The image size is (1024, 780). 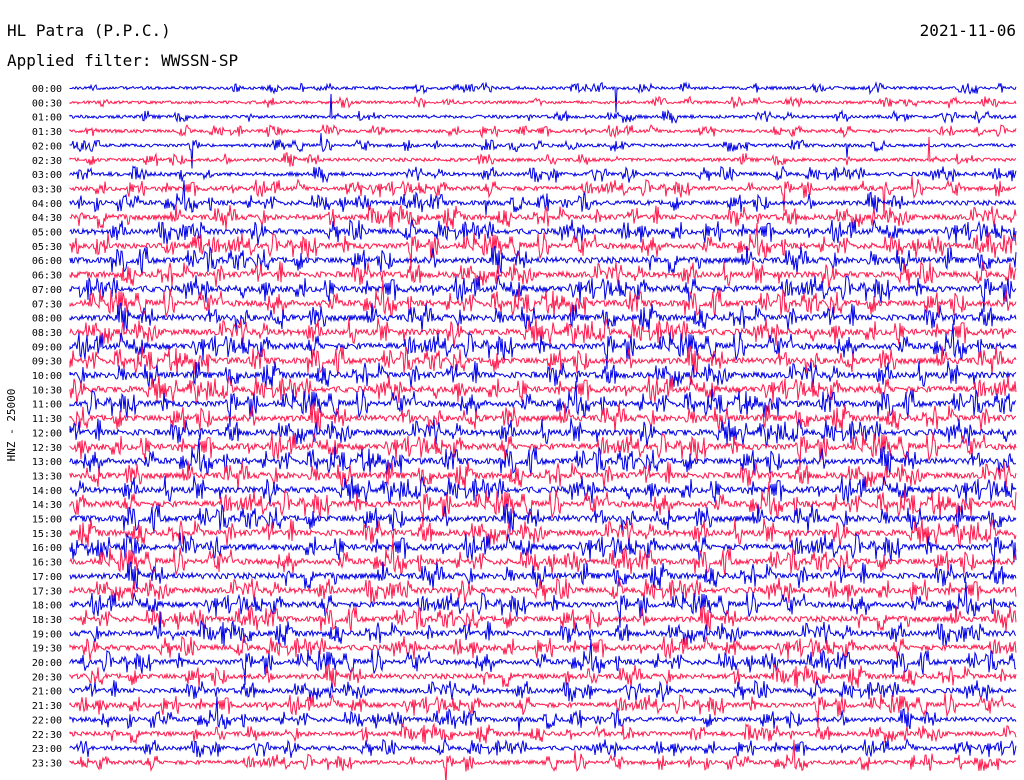 What do you see at coordinates (47, 218) in the screenshot?
I see `time-label: 04:30` at bounding box center [47, 218].